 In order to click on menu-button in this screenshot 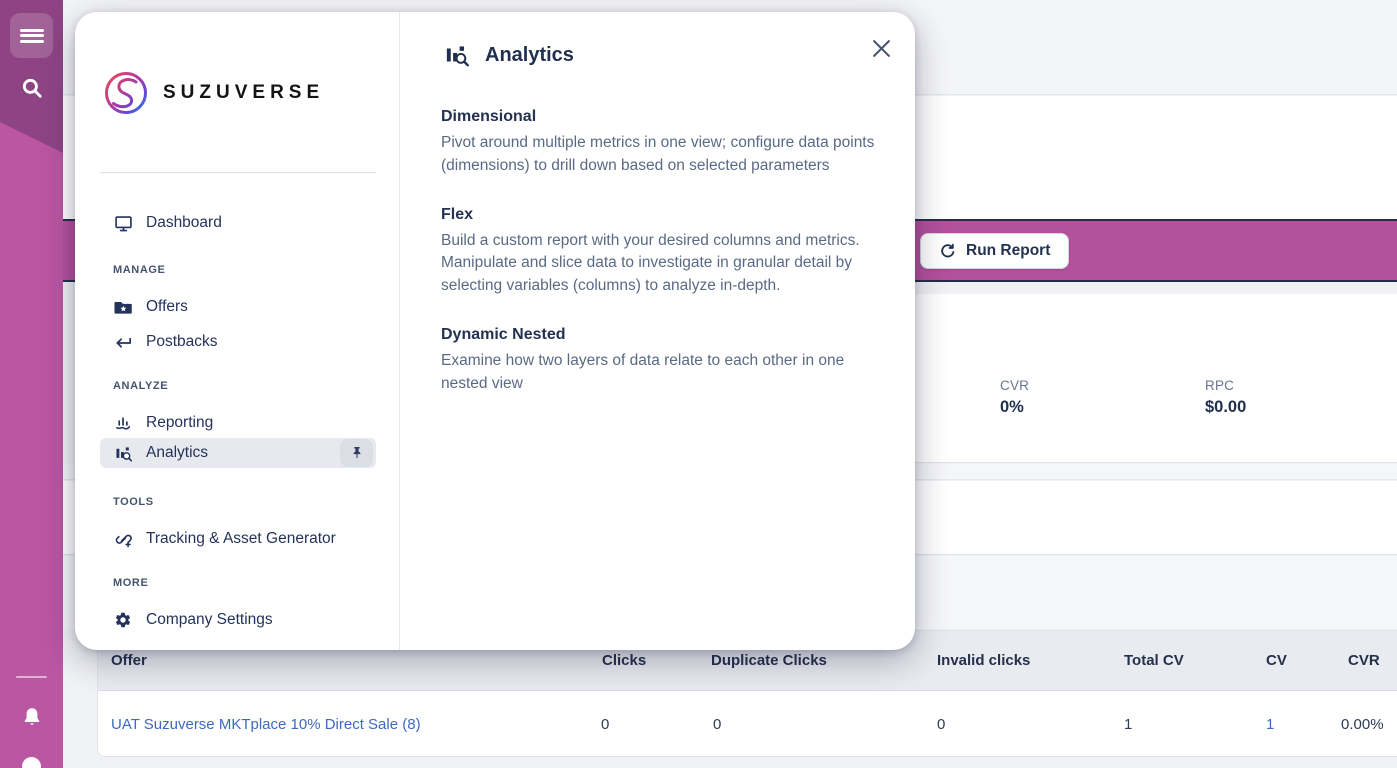, I will do `click(31, 35)`.